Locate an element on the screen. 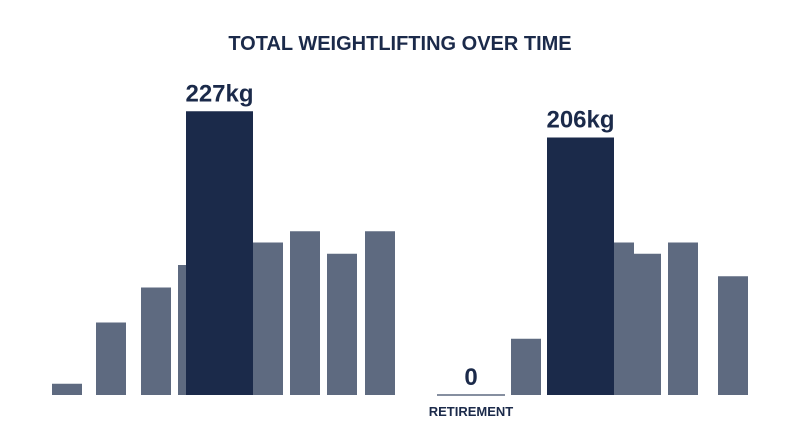 This screenshot has height=447, width=800. chart-title: TOTAL WEIGHTLIFTING OVER TIME is located at coordinates (399, 44).